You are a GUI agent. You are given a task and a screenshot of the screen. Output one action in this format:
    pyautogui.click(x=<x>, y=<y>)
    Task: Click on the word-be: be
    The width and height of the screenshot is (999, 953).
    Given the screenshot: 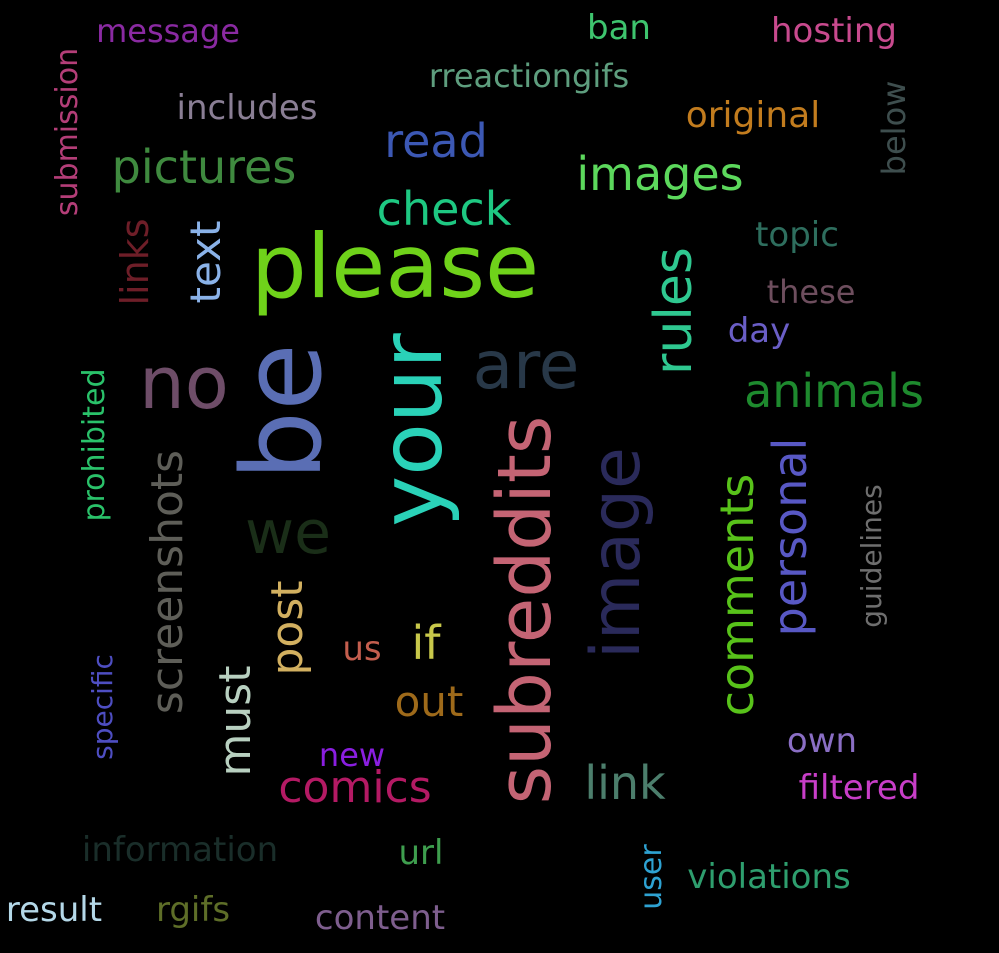 What is the action you would take?
    pyautogui.click(x=282, y=412)
    